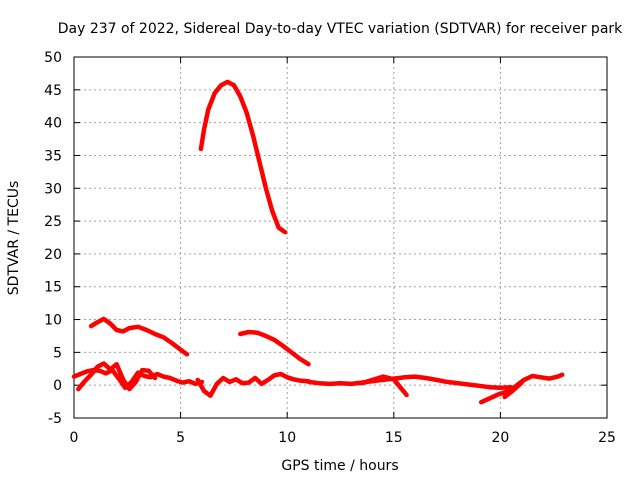 The height and width of the screenshot is (480, 640). Describe the element at coordinates (53, 58) in the screenshot. I see `y-tick-label: 50` at that location.